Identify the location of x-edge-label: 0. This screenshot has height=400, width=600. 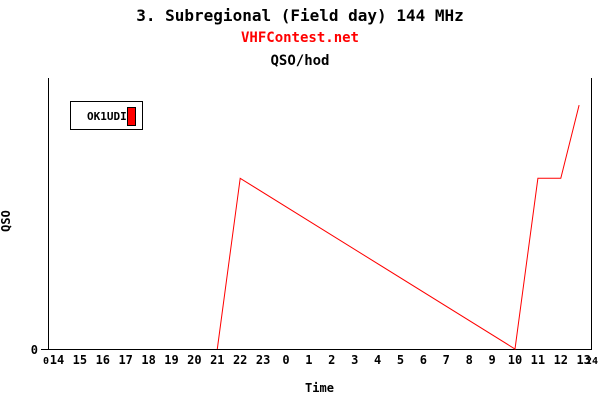
(46, 361).